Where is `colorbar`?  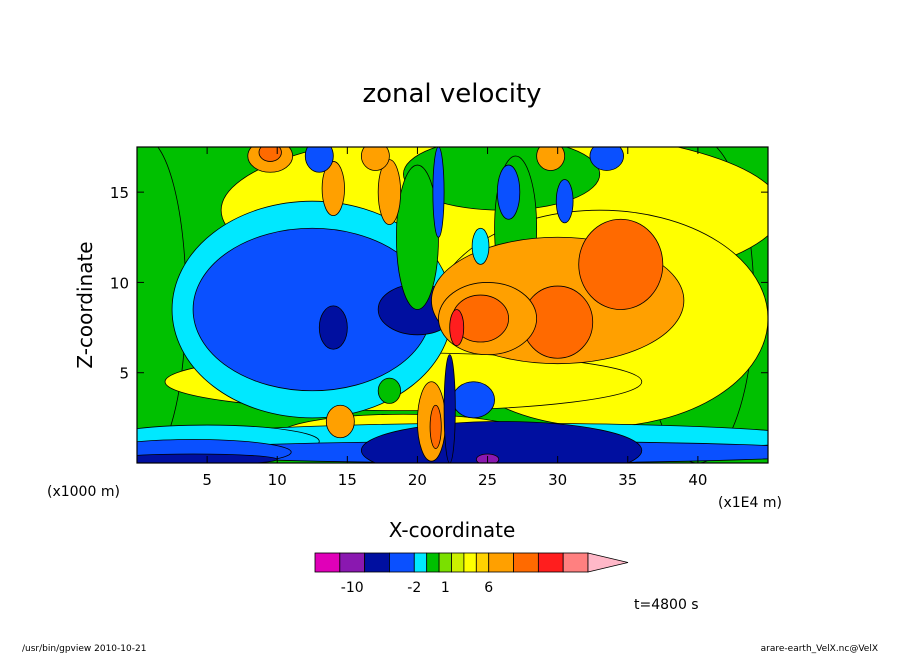
colorbar is located at coordinates (471, 562).